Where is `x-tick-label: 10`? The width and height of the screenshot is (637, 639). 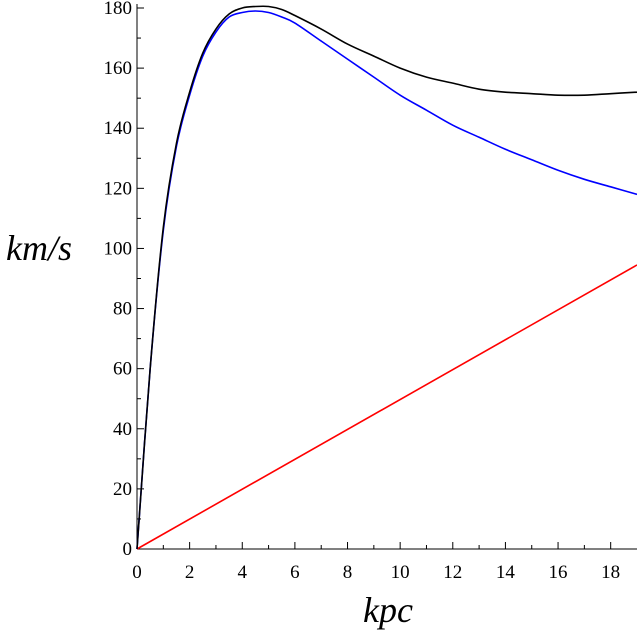
x-tick-label: 10 is located at coordinates (400, 572).